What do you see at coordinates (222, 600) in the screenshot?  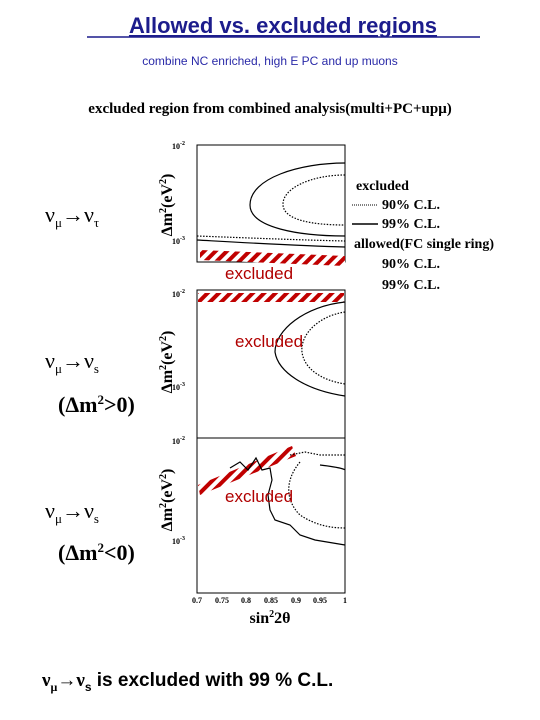 I see `x-tick-label: 0.75` at bounding box center [222, 600].